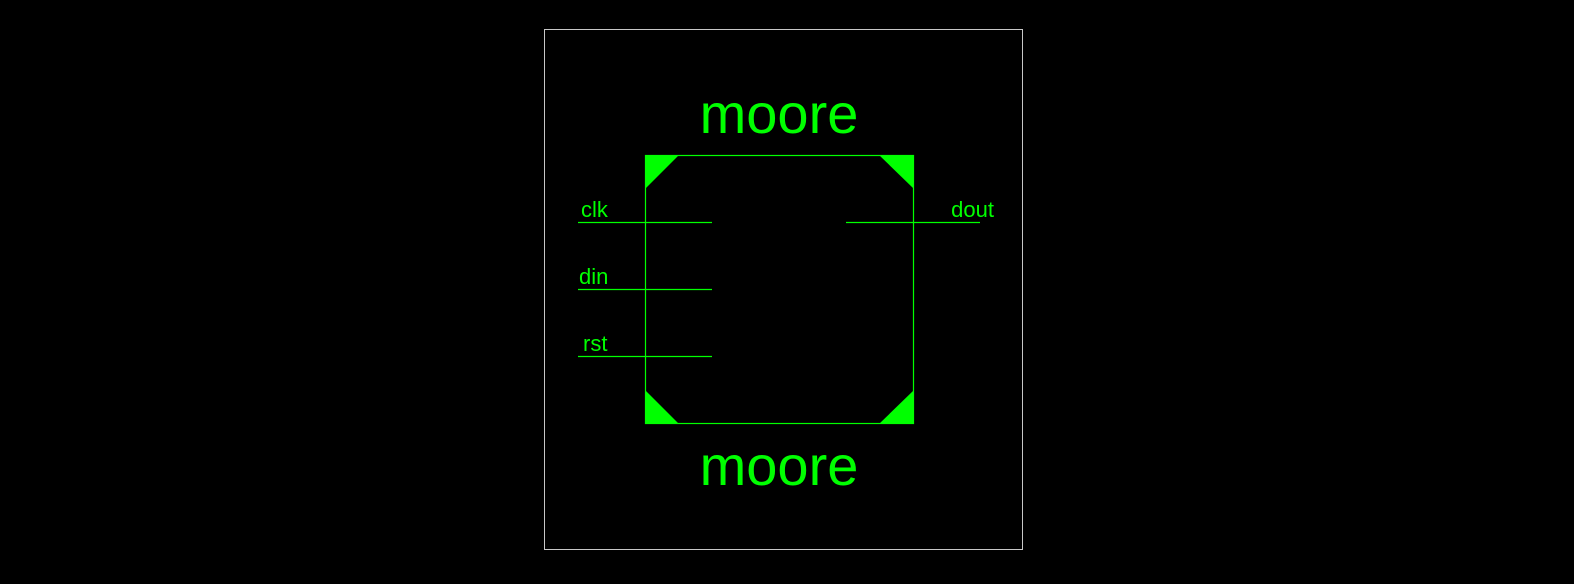 Image resolution: width=1574 pixels, height=584 pixels. Describe the element at coordinates (662, 407) in the screenshot. I see `corner-marker-bottom-left` at that location.